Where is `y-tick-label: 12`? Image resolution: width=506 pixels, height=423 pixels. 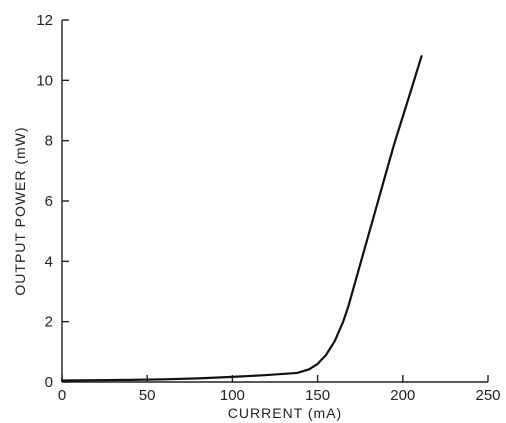 y-tick-label: 12 is located at coordinates (44, 20).